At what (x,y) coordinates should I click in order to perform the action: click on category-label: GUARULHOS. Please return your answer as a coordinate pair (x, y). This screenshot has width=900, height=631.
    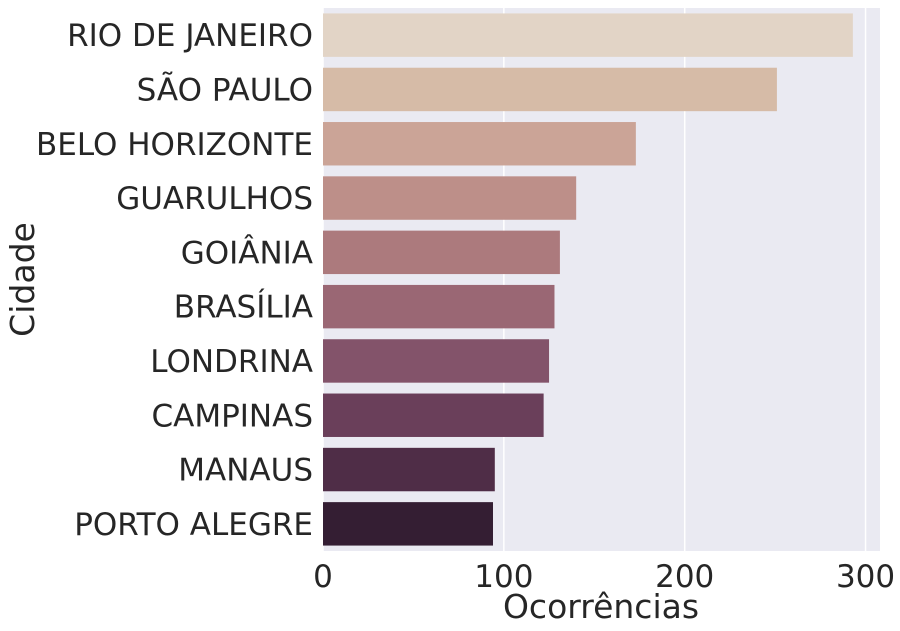
    Looking at the image, I should click on (214, 199).